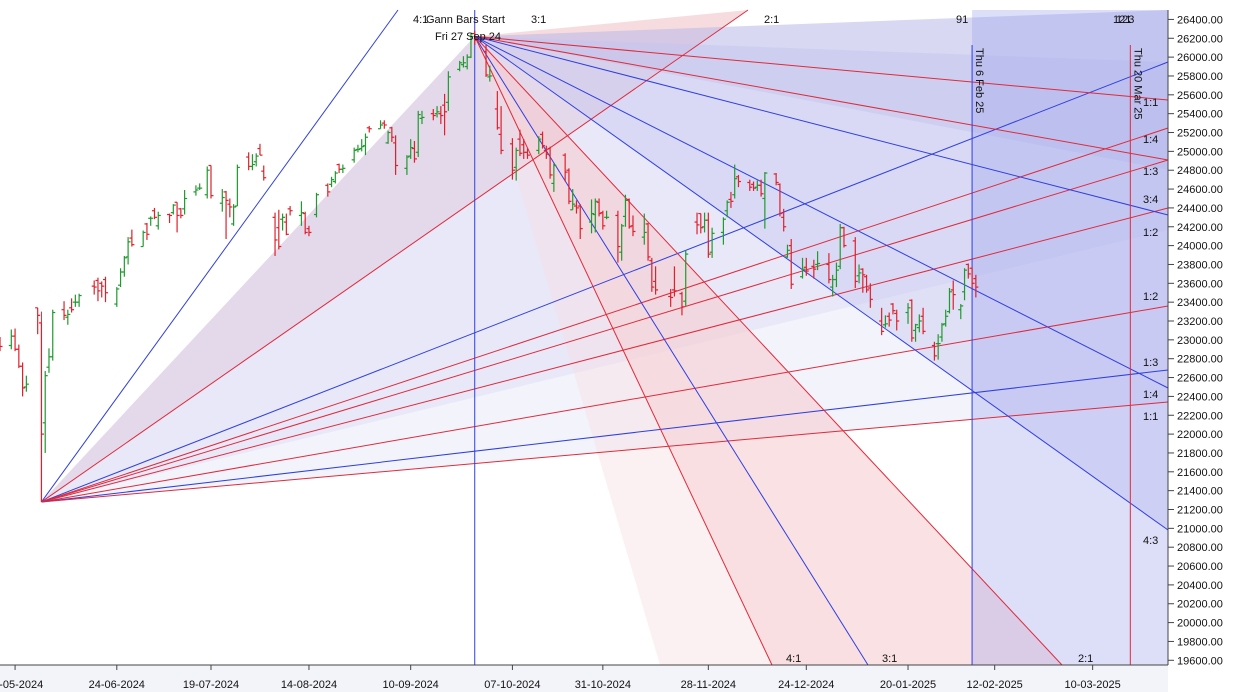  What do you see at coordinates (420, 20) in the screenshot?
I see `top-ratio-1: 4:1` at bounding box center [420, 20].